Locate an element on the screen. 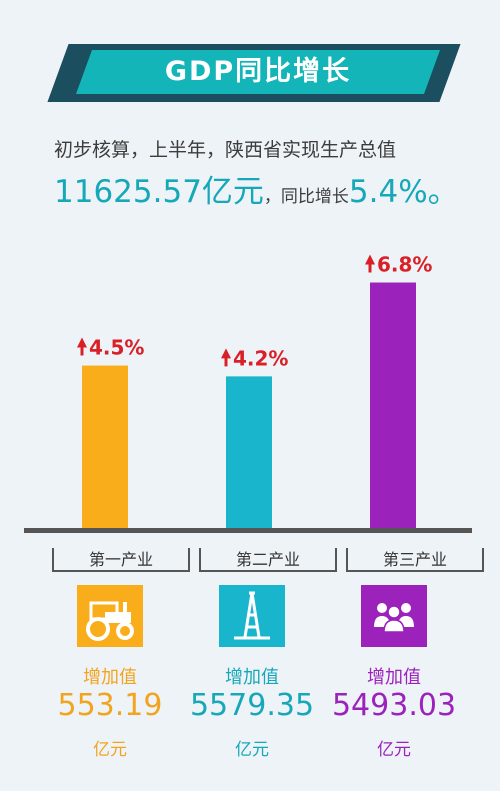 This screenshot has width=500, height=791. intro-text: 初步核算，上半年，陕西省实现生产总值 is located at coordinates (225, 150).